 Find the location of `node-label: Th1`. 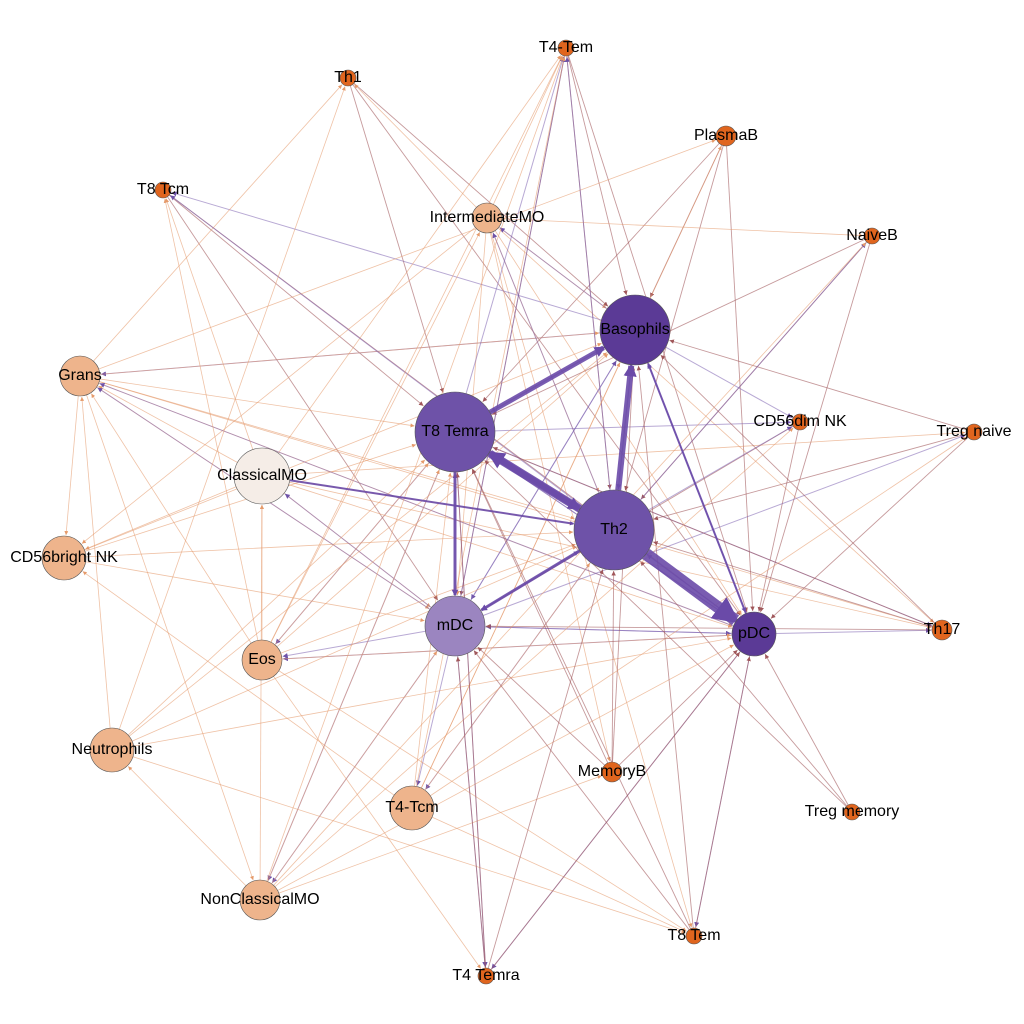

node-label: Th1 is located at coordinates (348, 77).